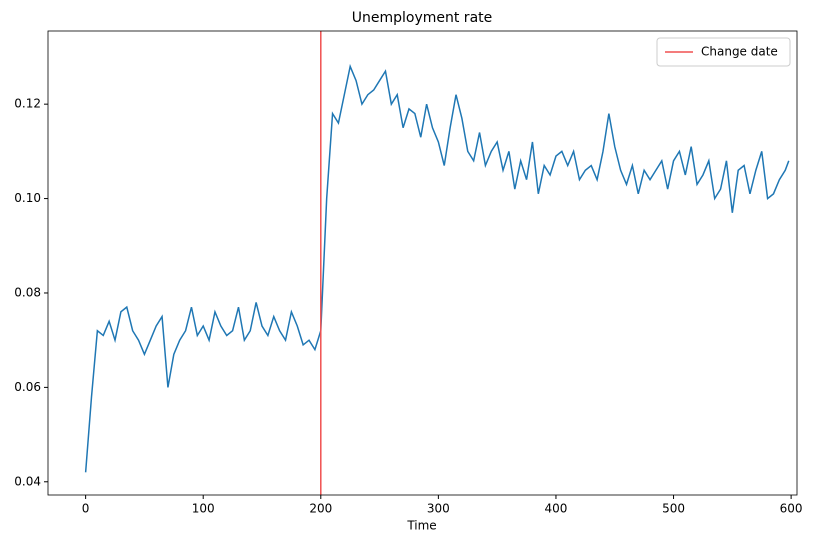 The width and height of the screenshot is (835, 545). I want to click on x-axis-label: Time, so click(421, 526).